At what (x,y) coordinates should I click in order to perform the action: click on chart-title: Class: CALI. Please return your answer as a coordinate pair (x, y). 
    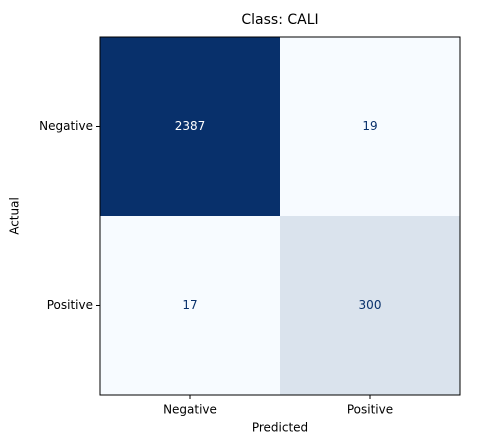
    Looking at the image, I should click on (279, 20).